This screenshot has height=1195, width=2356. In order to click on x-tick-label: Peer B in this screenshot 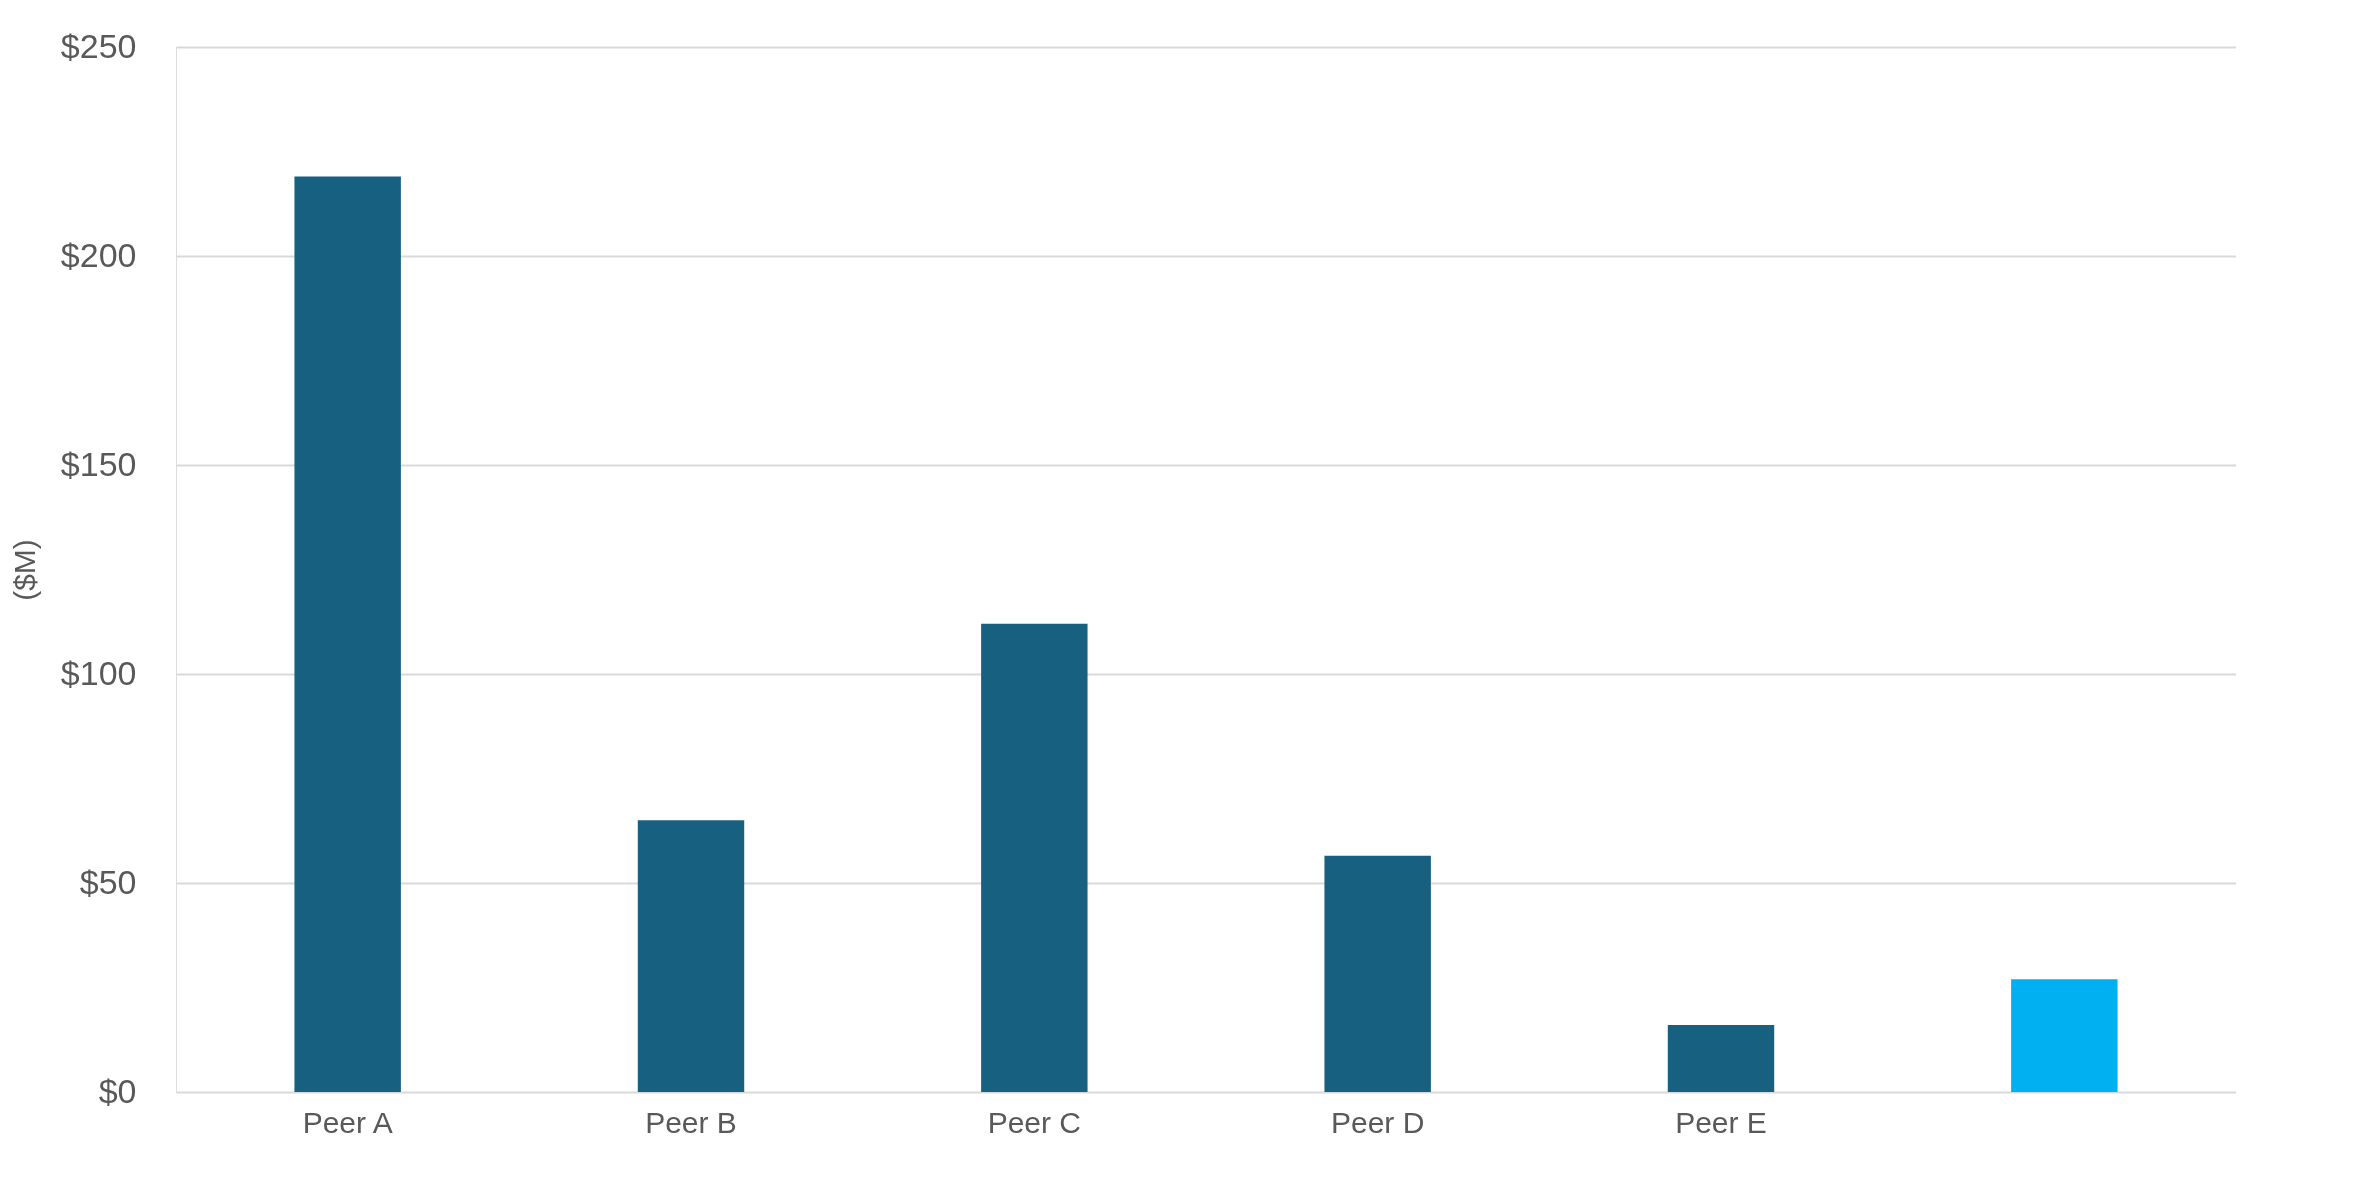, I will do `click(691, 1122)`.